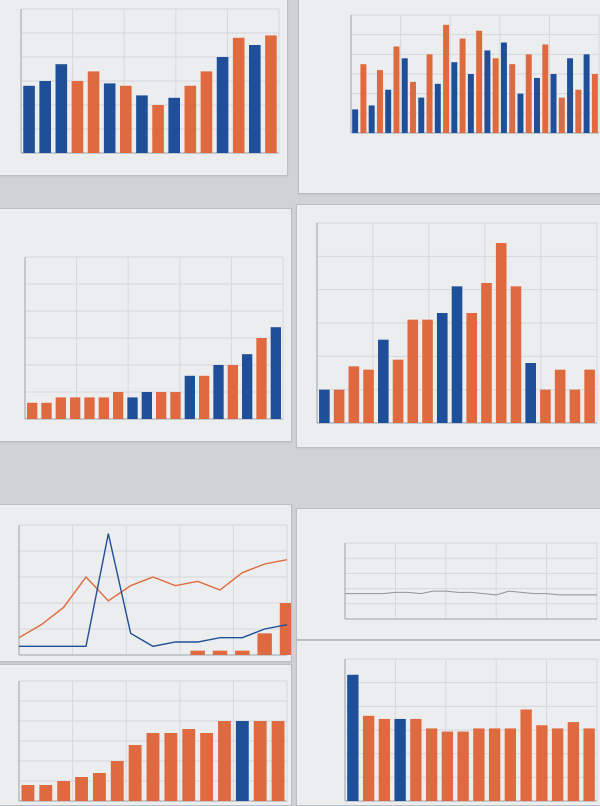 This screenshot has height=806, width=600. Describe the element at coordinates (471, 730) in the screenshot. I see `bar-chart-bottom-right` at that location.